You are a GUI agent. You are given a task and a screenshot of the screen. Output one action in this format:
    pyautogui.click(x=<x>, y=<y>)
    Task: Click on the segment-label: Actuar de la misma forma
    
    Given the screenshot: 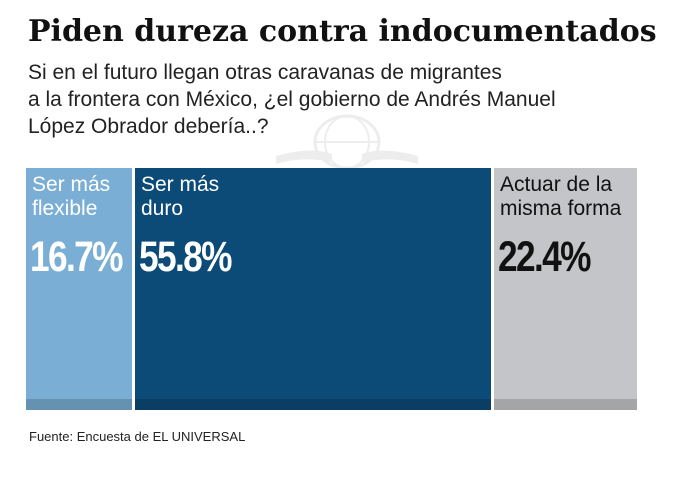 What is the action you would take?
    pyautogui.click(x=560, y=197)
    